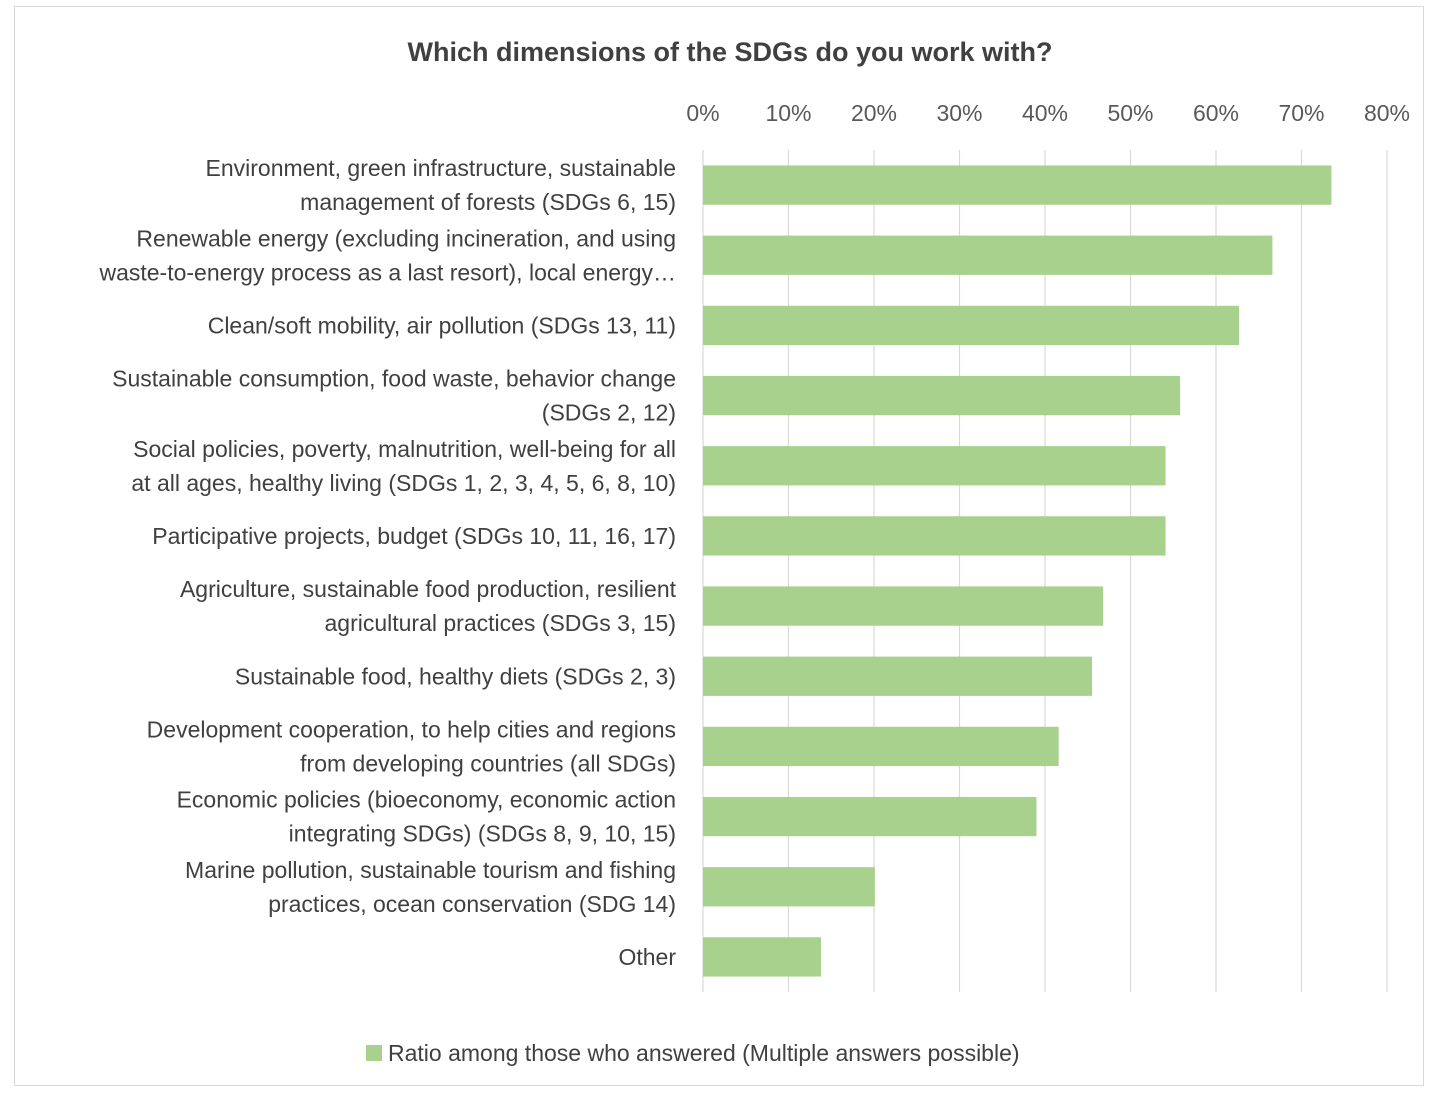  Describe the element at coordinates (1130, 113) in the screenshot. I see `x-tick-label: 50%` at that location.